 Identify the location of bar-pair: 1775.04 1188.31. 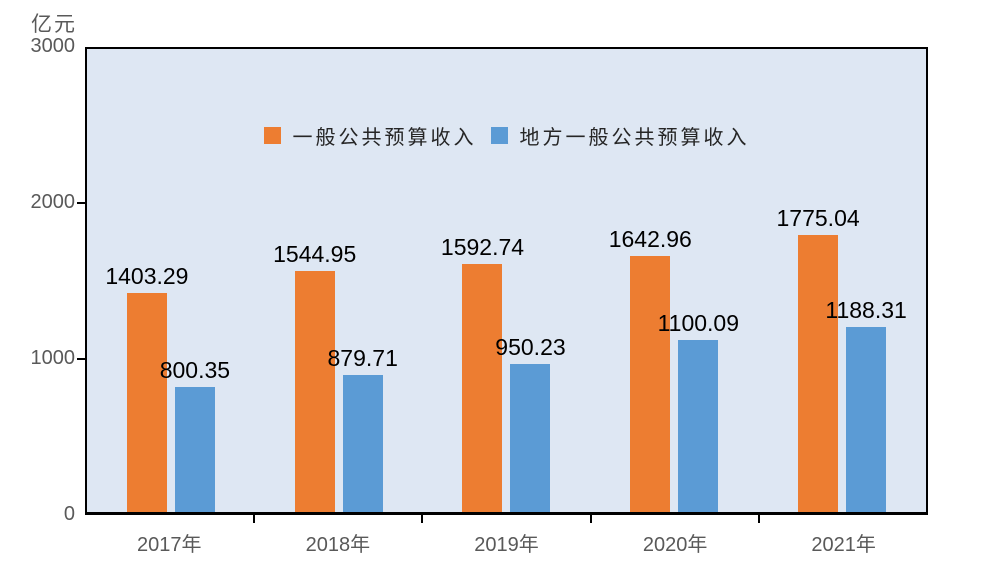
(842, 358).